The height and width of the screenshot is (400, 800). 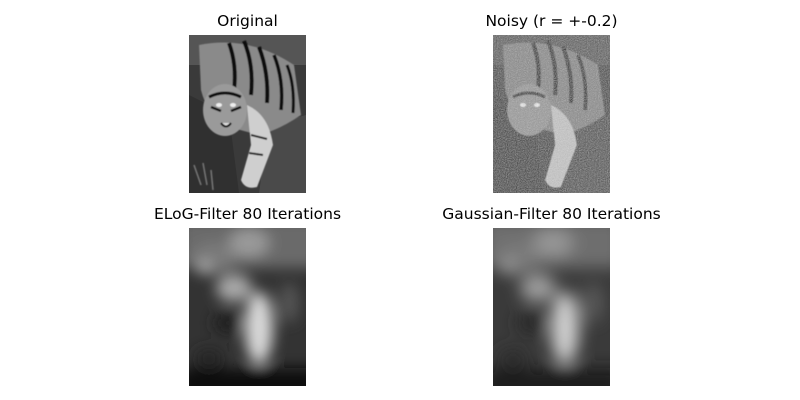 What do you see at coordinates (247, 114) in the screenshot?
I see `original-image` at bounding box center [247, 114].